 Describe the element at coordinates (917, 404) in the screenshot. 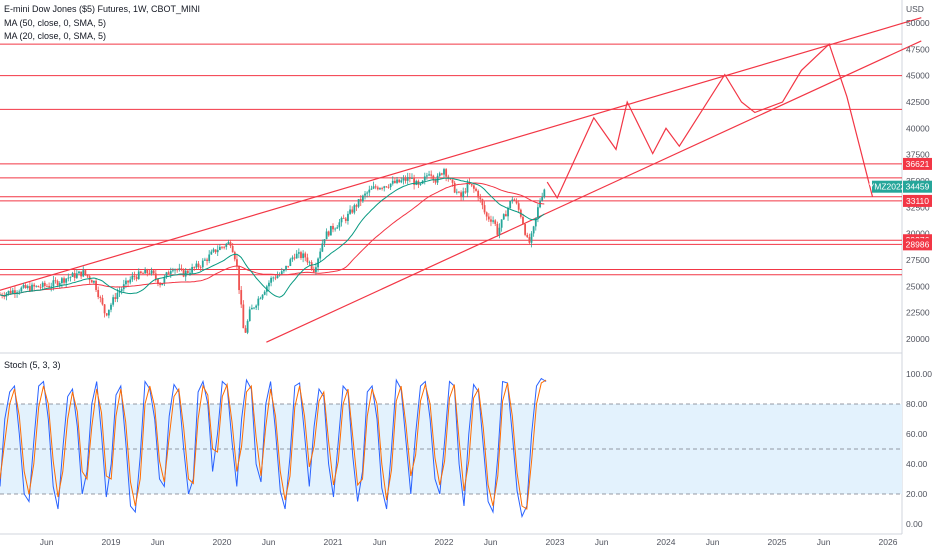

I see `stoch-tick-label: 80.00` at that location.